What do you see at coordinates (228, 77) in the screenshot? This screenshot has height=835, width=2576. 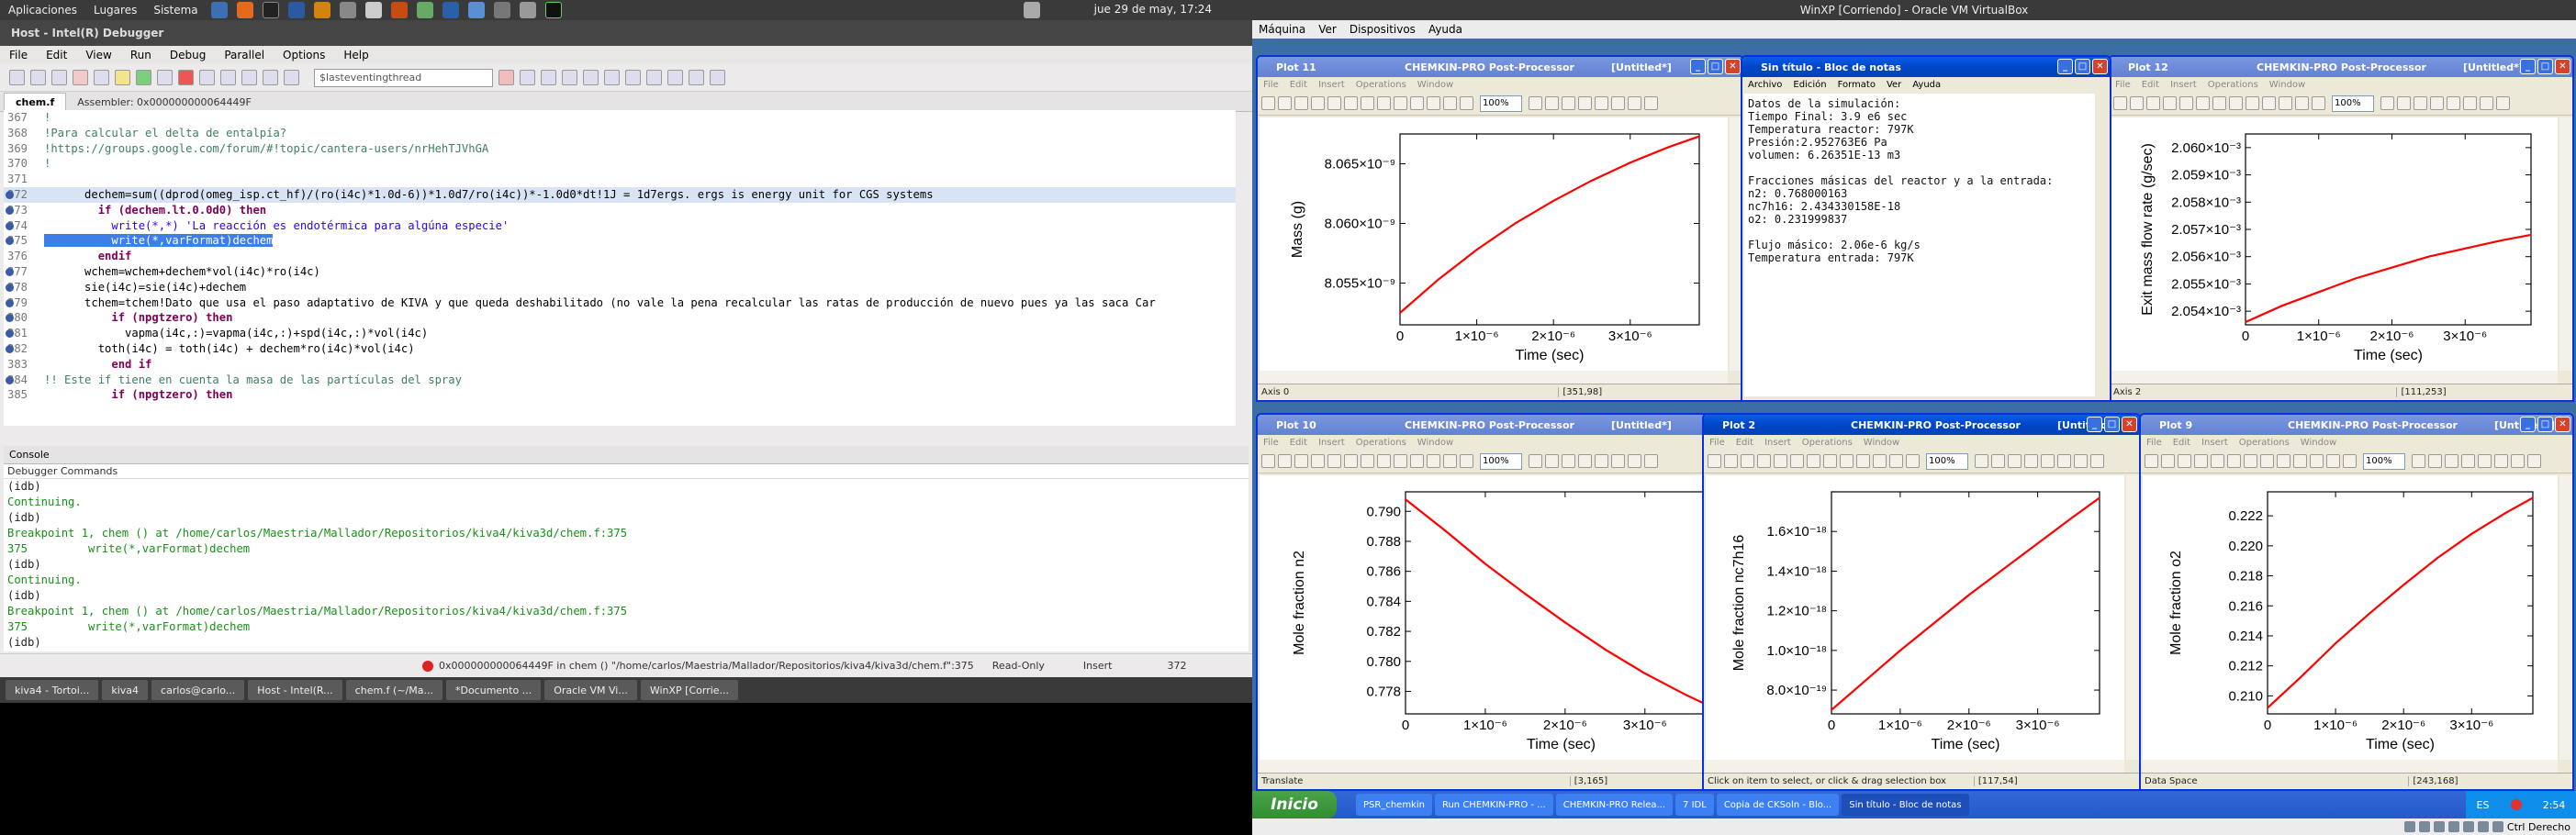 I see `step-over-icon` at bounding box center [228, 77].